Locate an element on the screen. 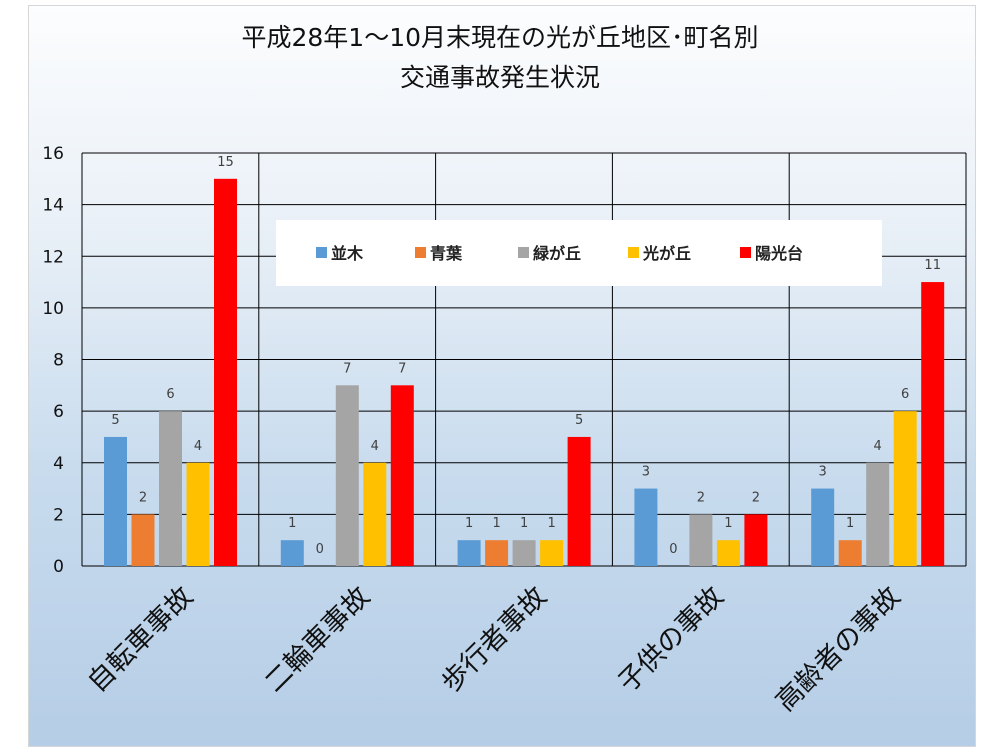  y-tick-label: 2 is located at coordinates (58, 515).